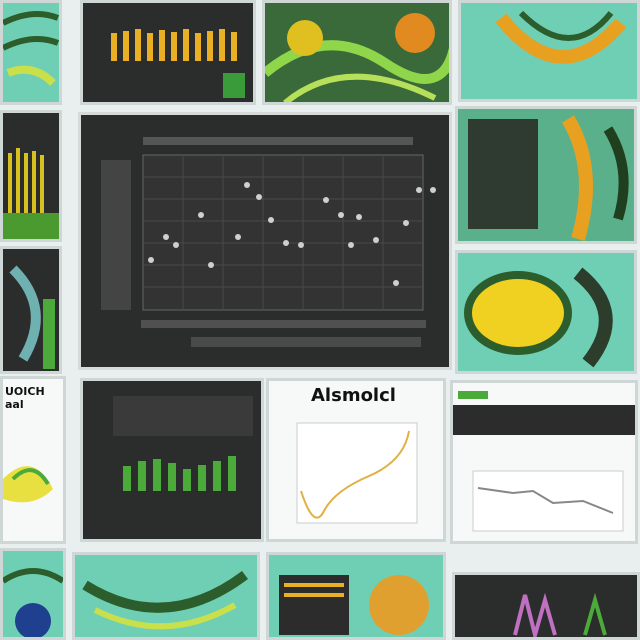  What do you see at coordinates (33, 460) in the screenshot?
I see `tile: UOICH aal` at bounding box center [33, 460].